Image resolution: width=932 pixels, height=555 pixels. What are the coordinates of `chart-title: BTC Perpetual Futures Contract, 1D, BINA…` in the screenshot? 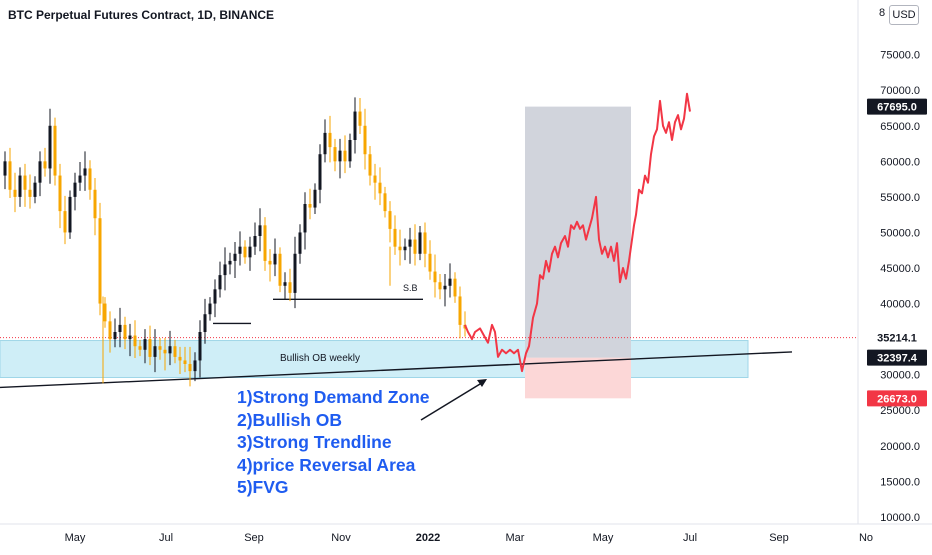 It's located at (141, 15).